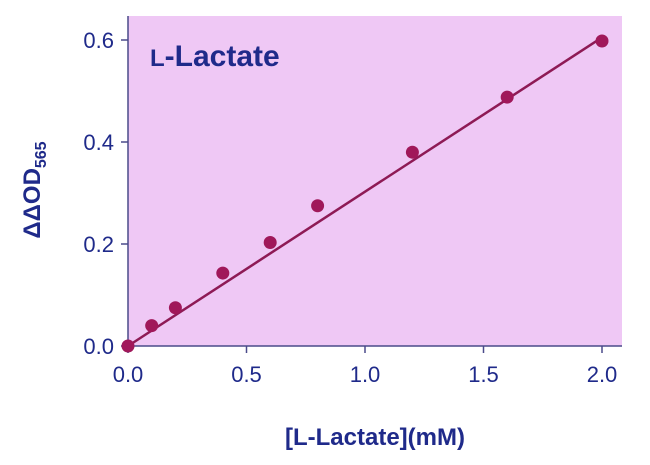 The width and height of the screenshot is (650, 465). I want to click on x-tick-label: 0.5, so click(246, 374).